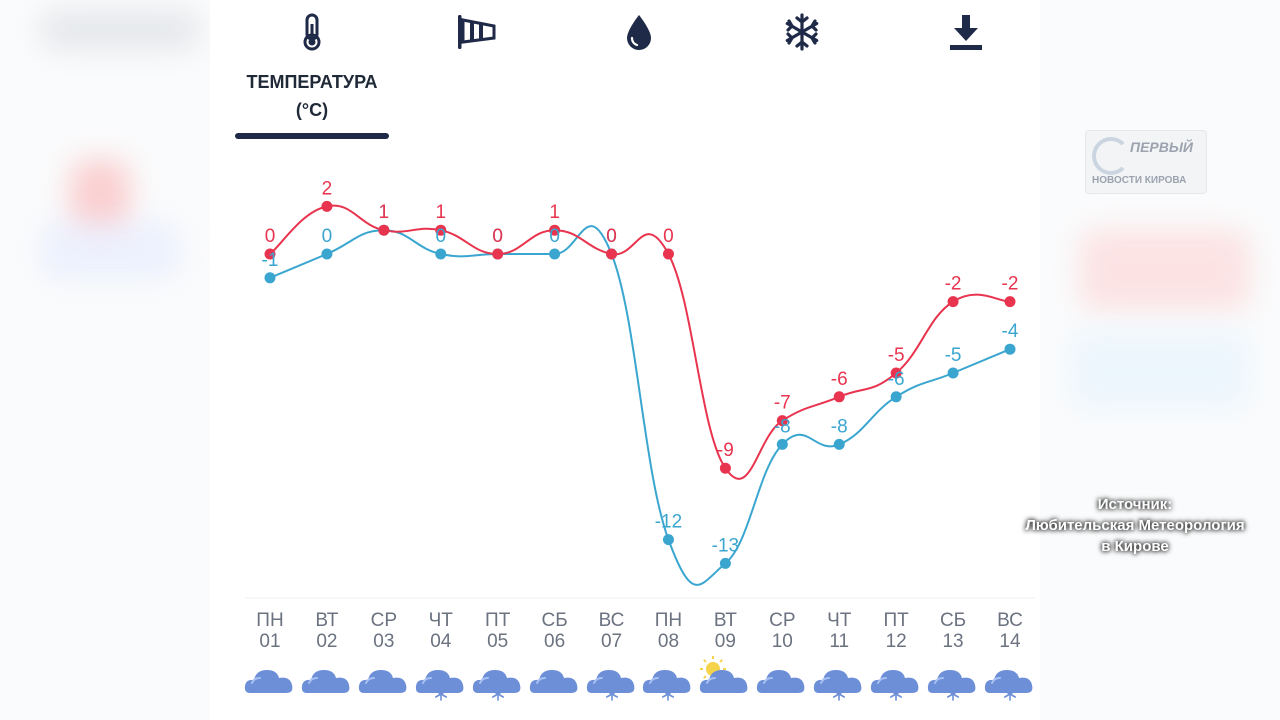  I want to click on day-label: СБ 06, so click(555, 631).